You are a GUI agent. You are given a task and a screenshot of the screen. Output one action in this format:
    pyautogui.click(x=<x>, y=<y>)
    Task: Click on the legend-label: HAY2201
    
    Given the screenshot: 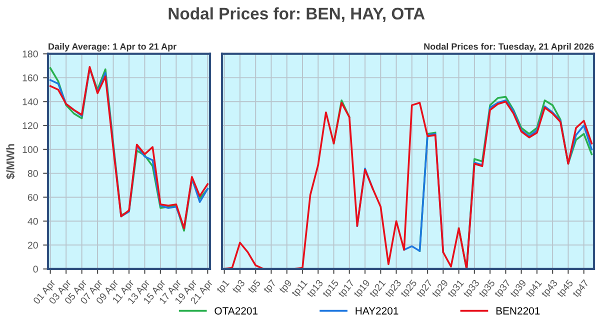 What is the action you would take?
    pyautogui.click(x=377, y=311)
    